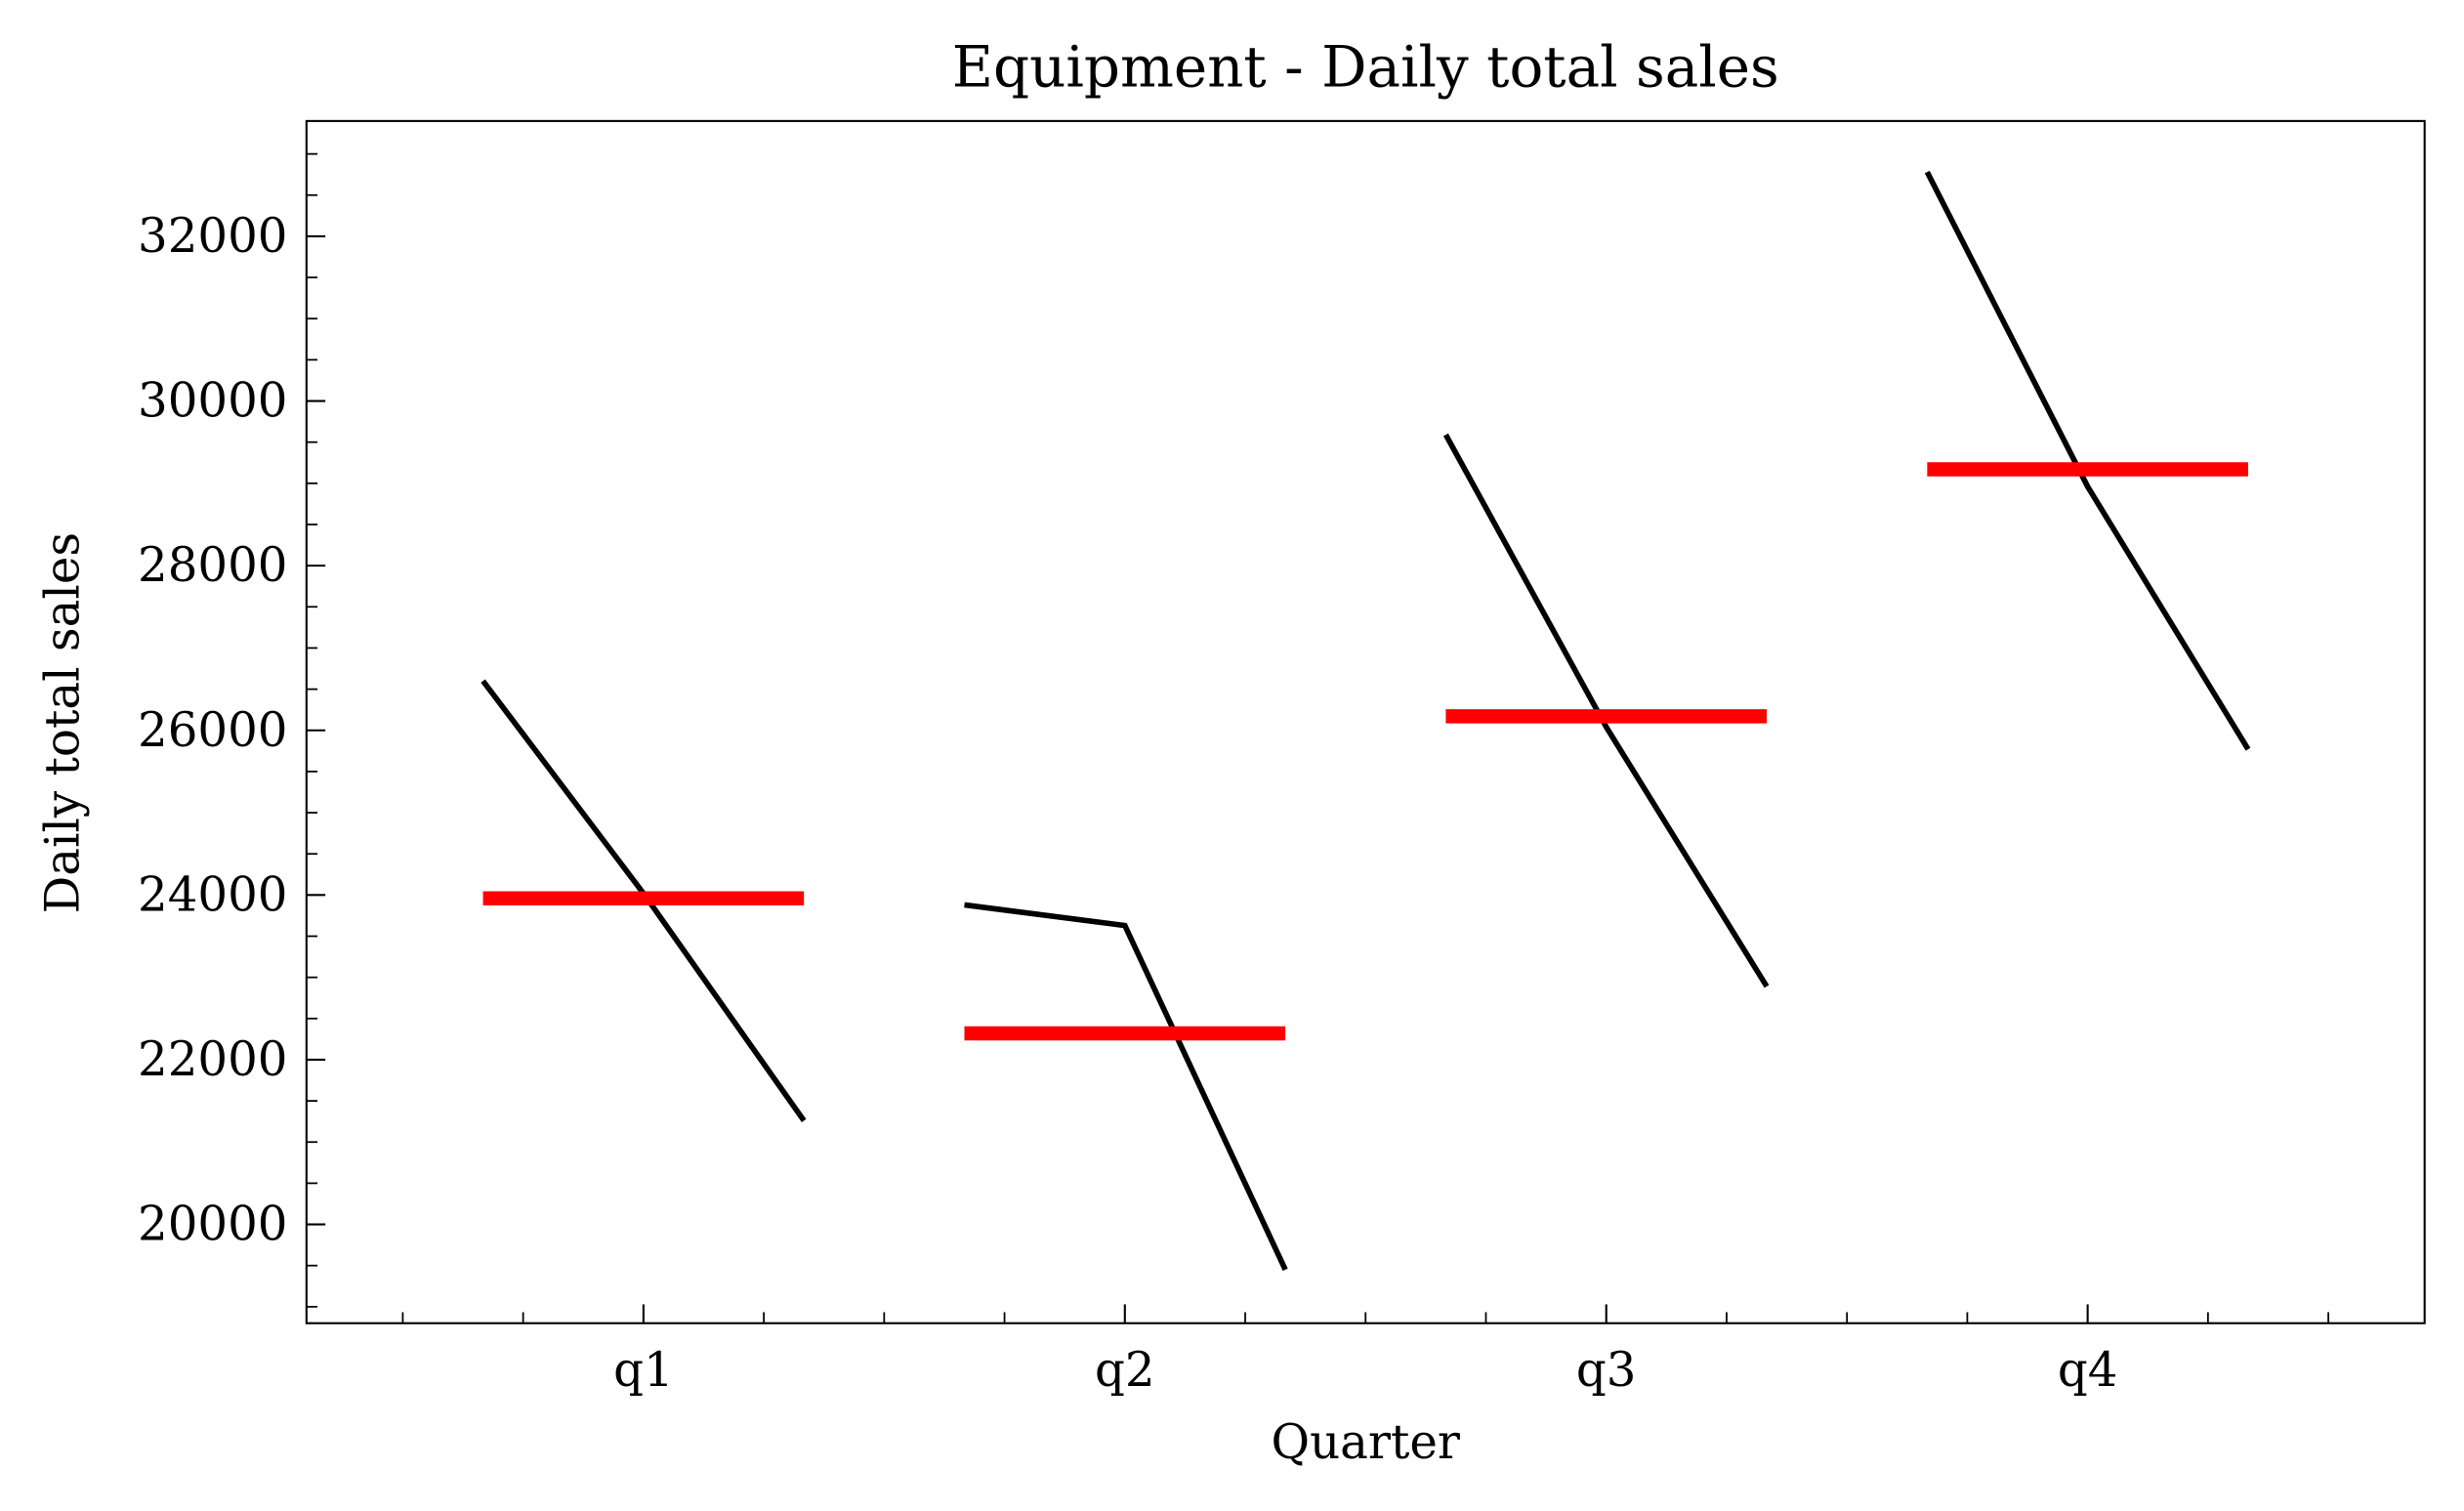 The width and height of the screenshot is (2464, 1511). Describe the element at coordinates (213, 894) in the screenshot. I see `y-tick-label: 24000` at that location.